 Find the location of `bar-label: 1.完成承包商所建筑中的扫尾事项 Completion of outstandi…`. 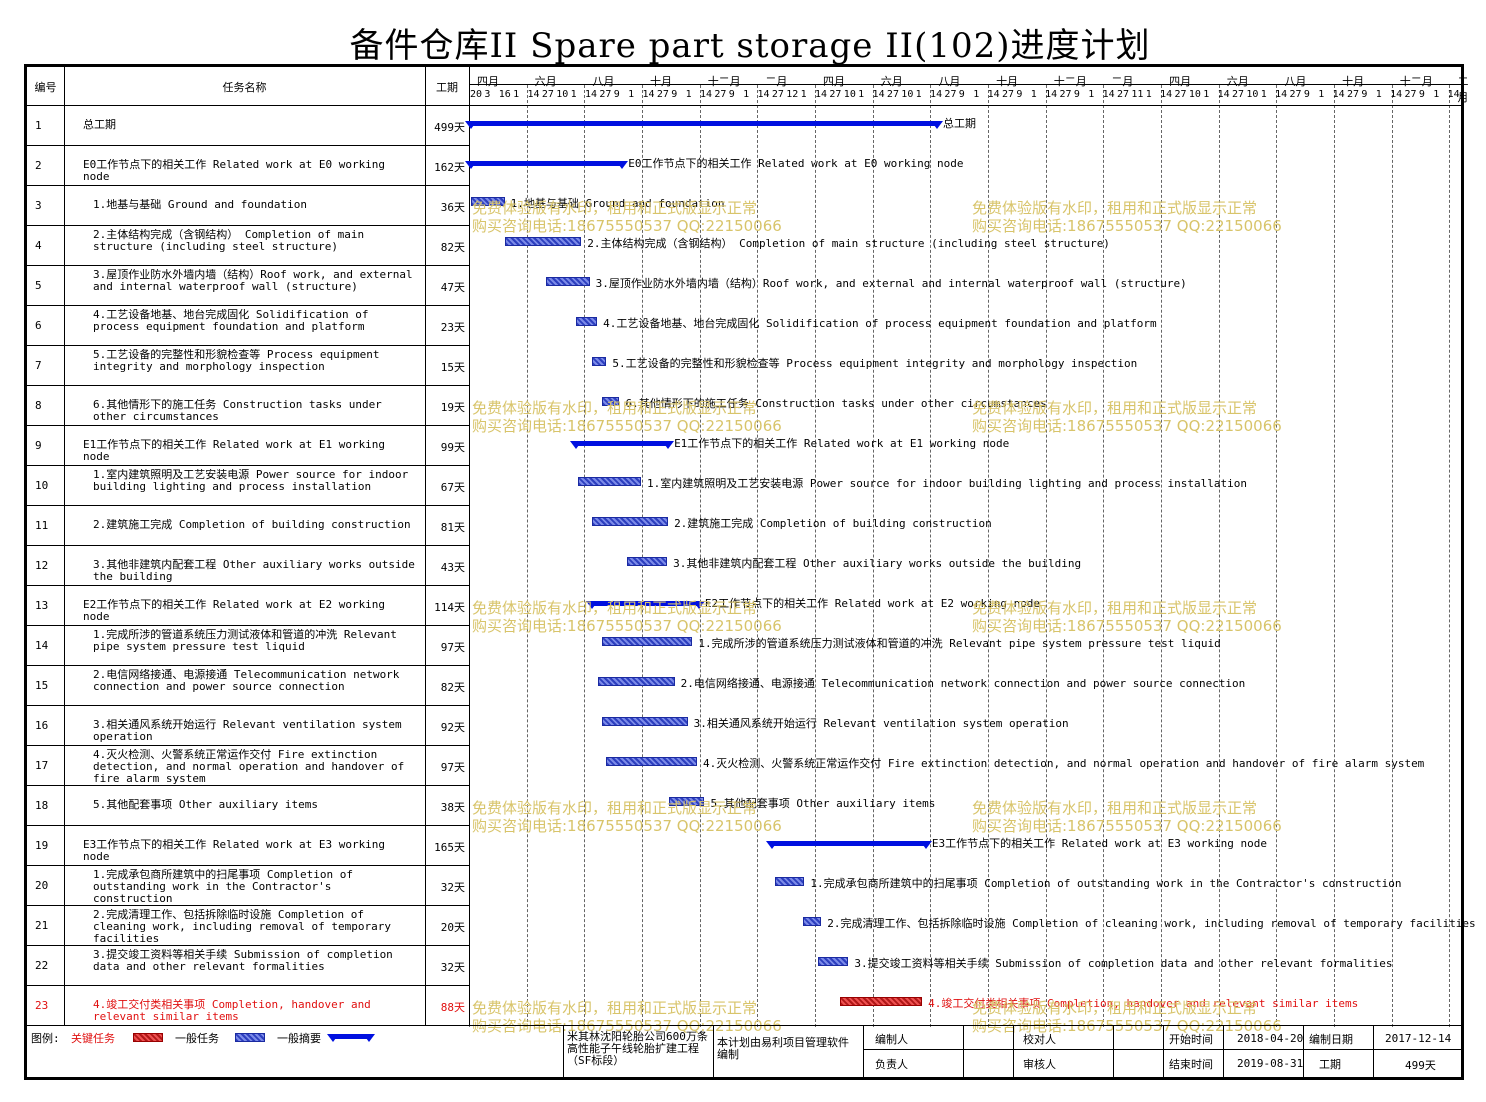

bar-label: 1.完成承包商所建筑中的扫尾事项 Completion of outstandi… is located at coordinates (1106, 883).